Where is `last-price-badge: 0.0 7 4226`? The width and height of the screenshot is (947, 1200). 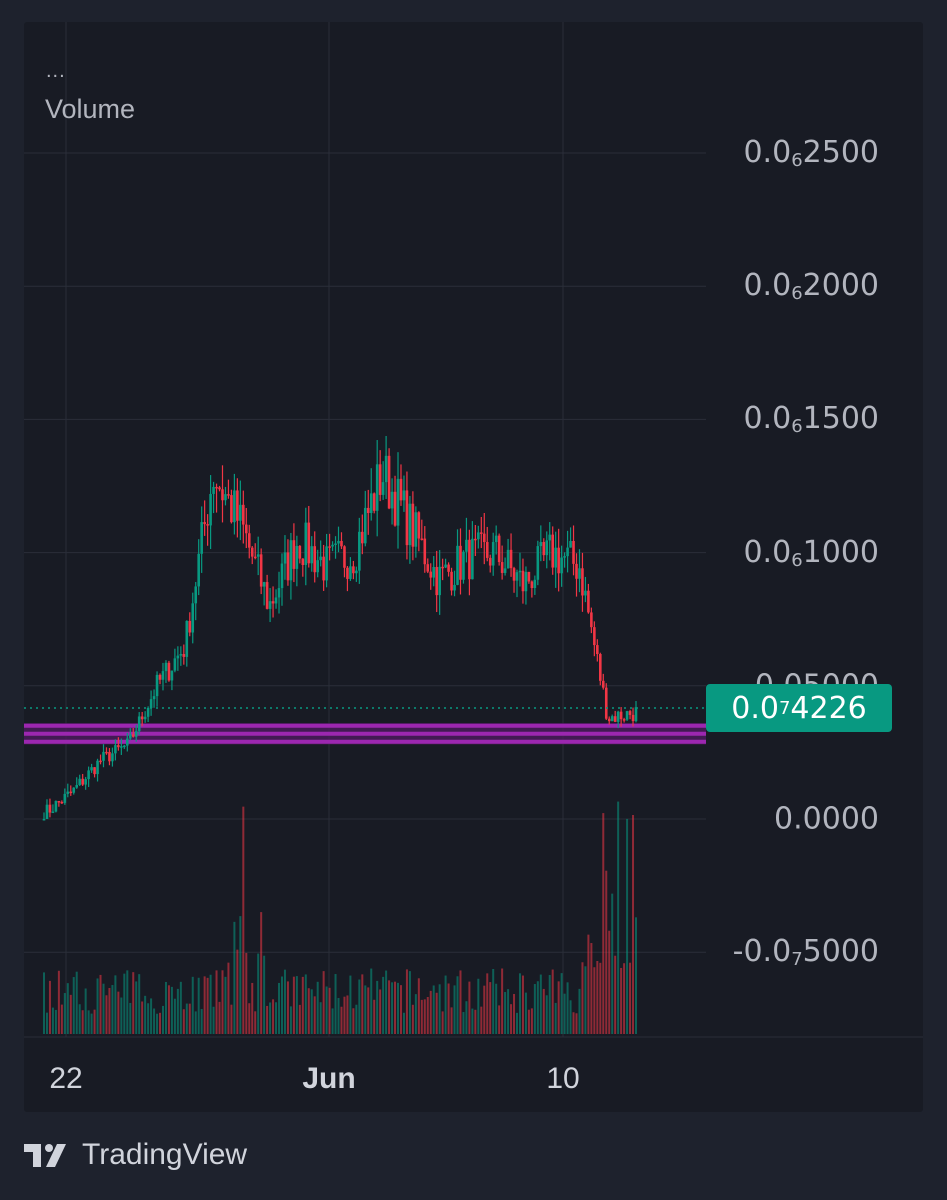
last-price-badge: 0.0 7 4226 is located at coordinates (799, 708).